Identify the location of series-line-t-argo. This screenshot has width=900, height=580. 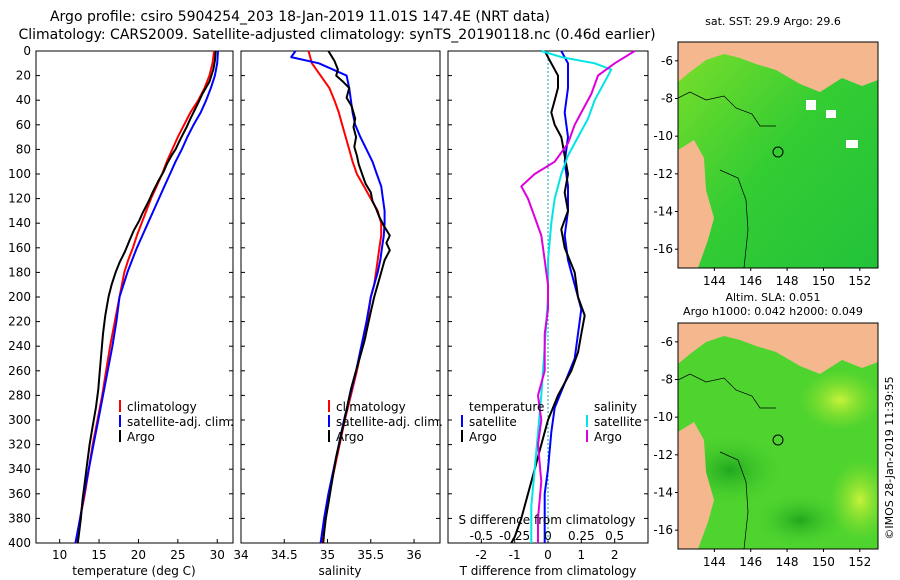
(548, 297).